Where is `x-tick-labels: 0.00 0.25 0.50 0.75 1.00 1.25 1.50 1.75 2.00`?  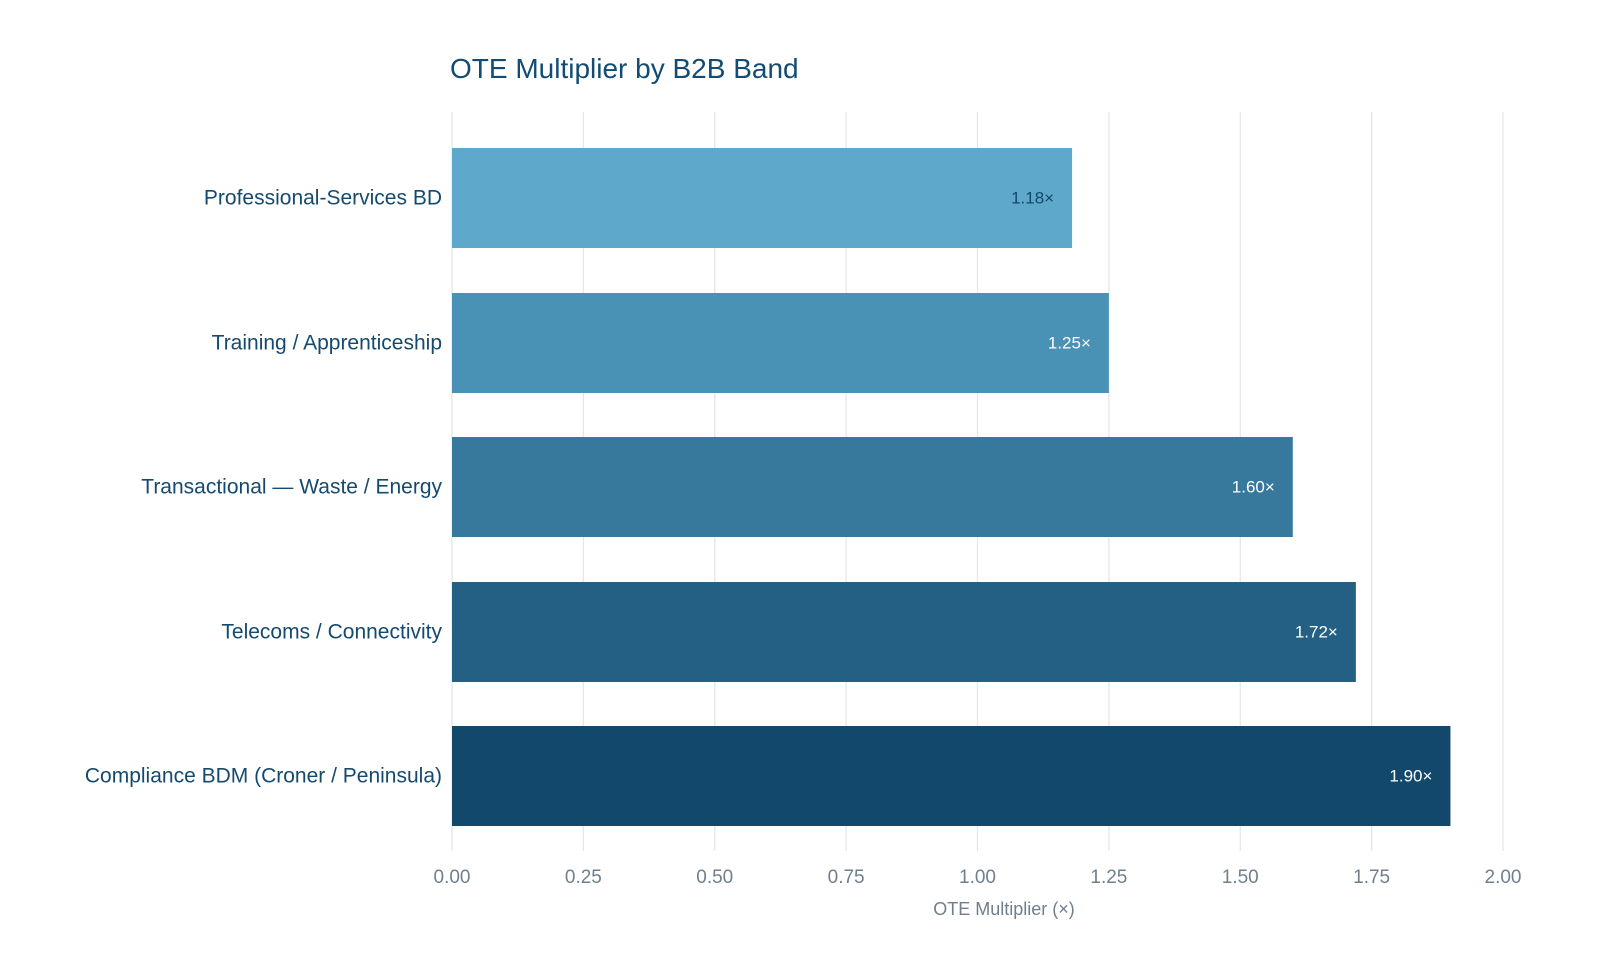
x-tick-labels: 0.00 0.25 0.50 0.75 1.00 1.25 1.50 1.75 2.00 is located at coordinates (978, 877).